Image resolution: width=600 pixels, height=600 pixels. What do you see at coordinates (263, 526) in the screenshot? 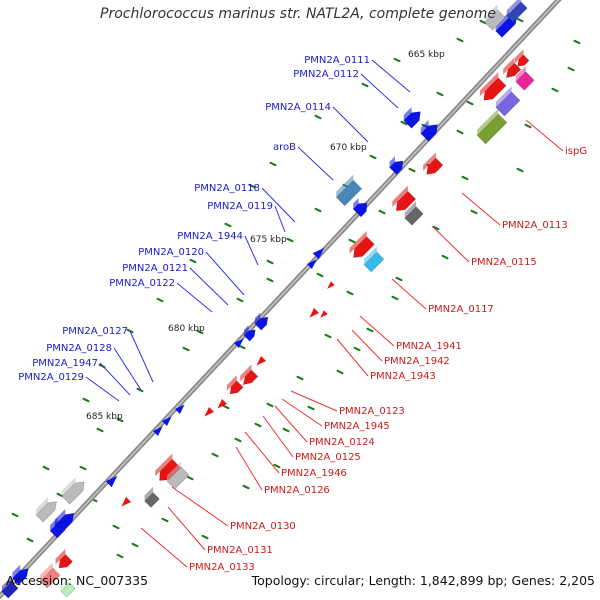
I see `reverse-gene-label: PMN2A_0130` at bounding box center [263, 526].